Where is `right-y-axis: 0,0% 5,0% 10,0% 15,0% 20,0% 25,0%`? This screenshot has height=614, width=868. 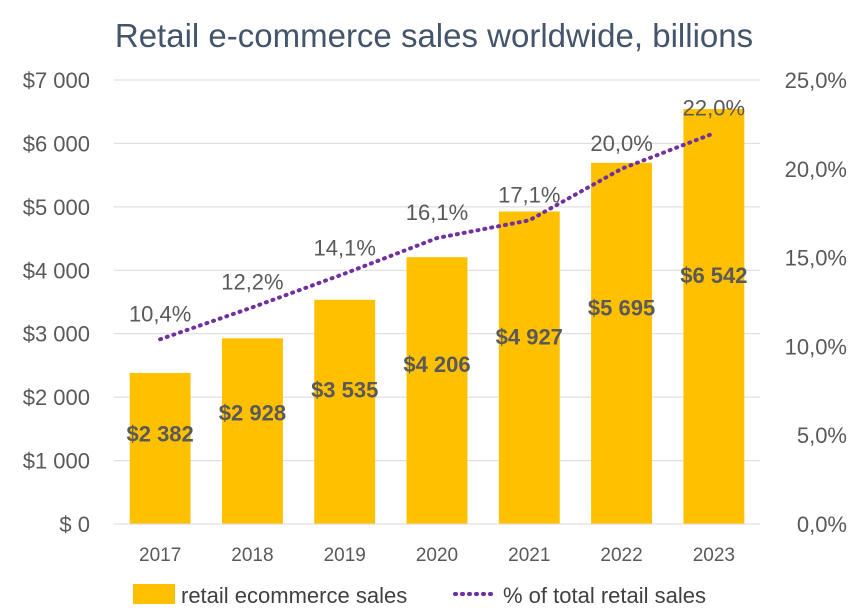 right-y-axis: 0,0% 5,0% 10,0% 15,0% 20,0% 25,0% is located at coordinates (816, 302).